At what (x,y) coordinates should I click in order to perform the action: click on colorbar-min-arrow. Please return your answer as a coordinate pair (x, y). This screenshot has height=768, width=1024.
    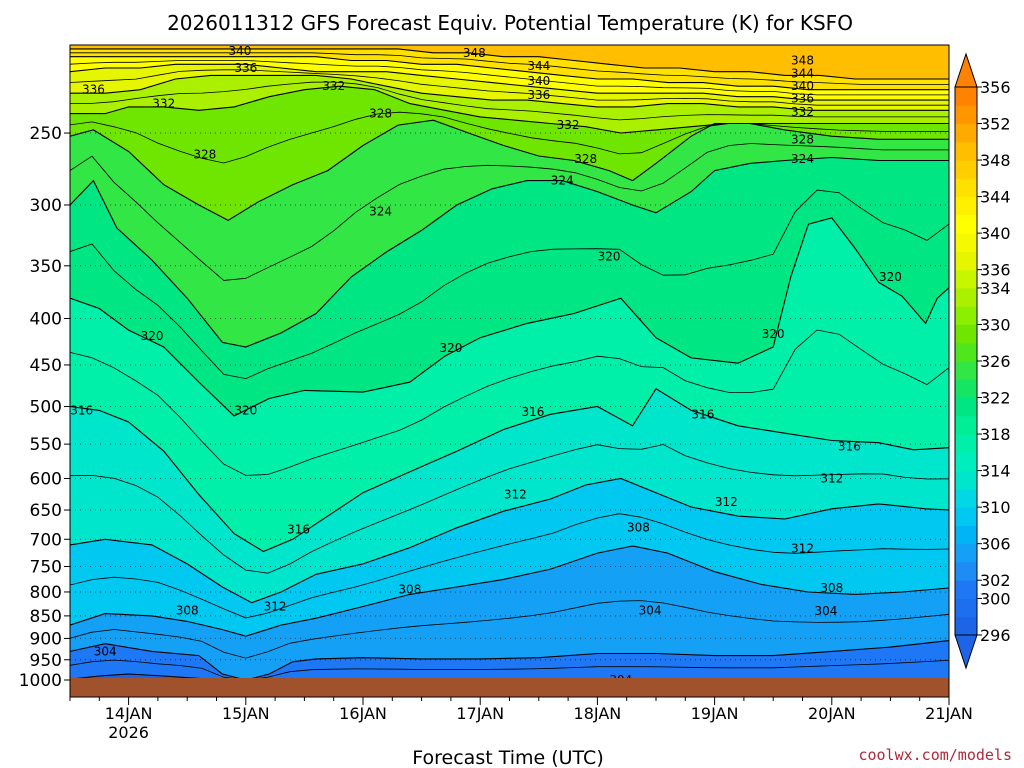
    Looking at the image, I should click on (966, 652).